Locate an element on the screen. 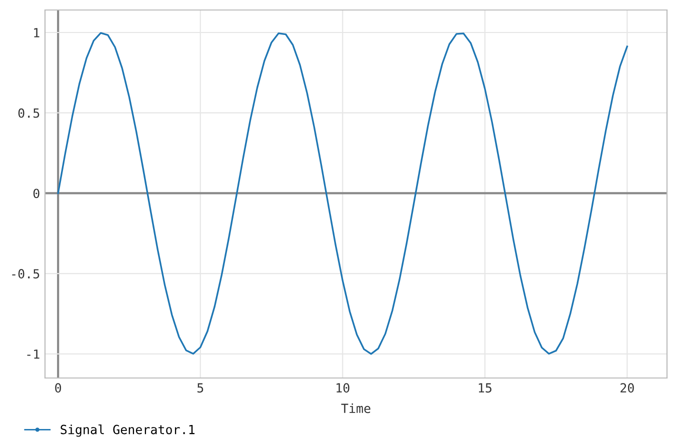 This screenshot has height=448, width=682. y-tick-label: 0 is located at coordinates (36, 193).